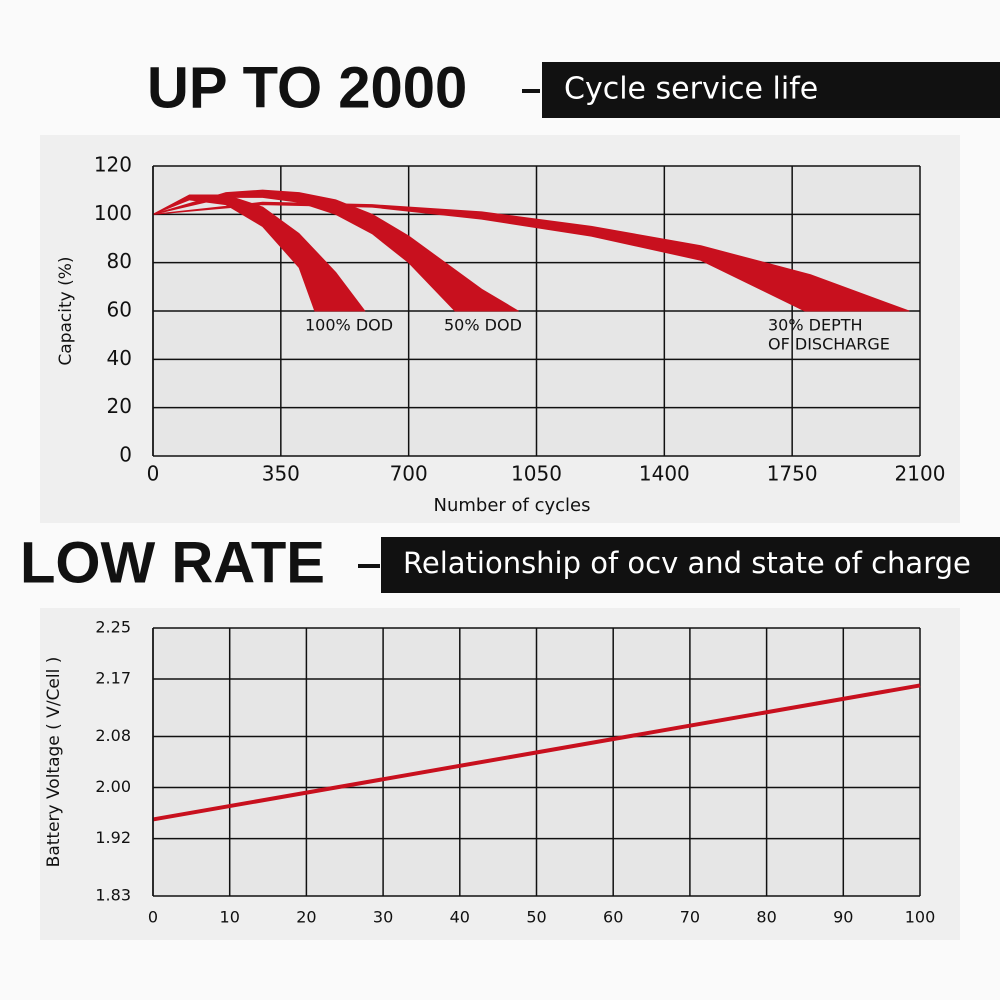  Describe the element at coordinates (766, 917) in the screenshot. I see `x-tick-label: 80` at that location.